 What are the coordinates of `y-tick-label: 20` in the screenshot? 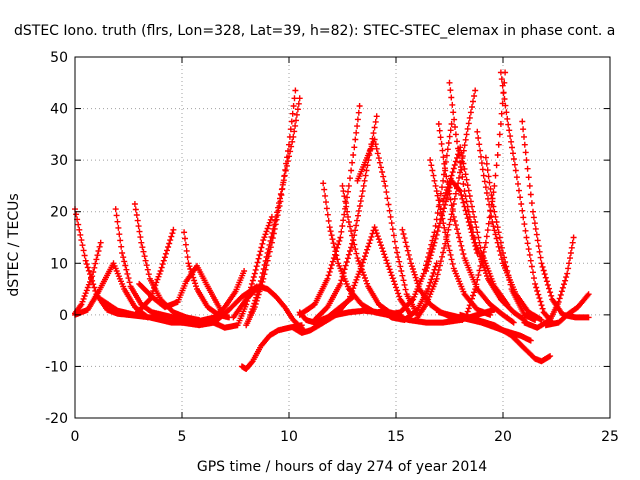 It's located at (59, 213).